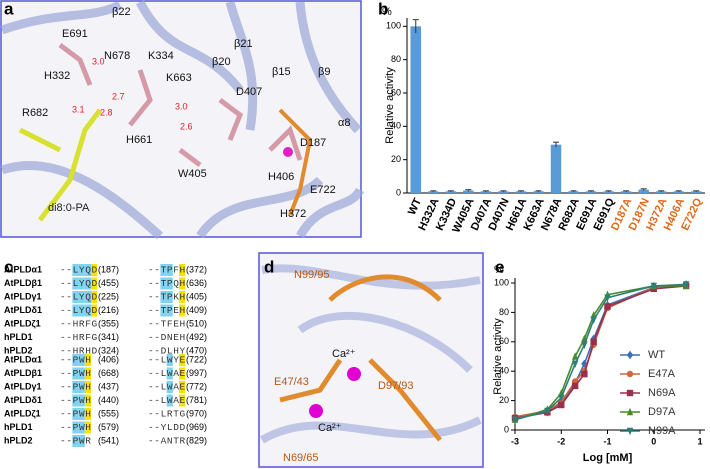  I want to click on distance-label: 2.8, so click(106, 112).